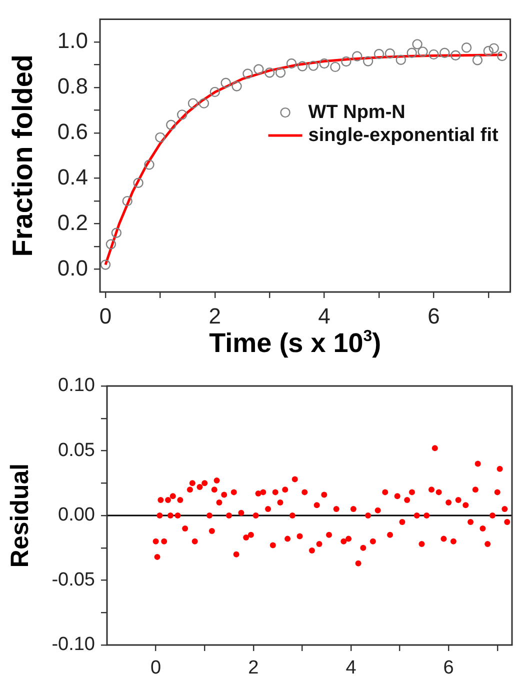 This screenshot has width=516, height=679. Describe the element at coordinates (72, 85) in the screenshot. I see `y-tick-label: 0.8` at that location.